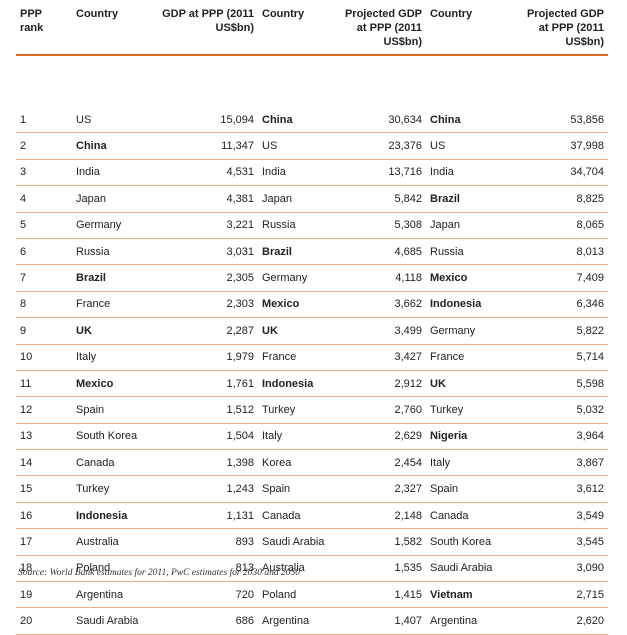 This screenshot has height=635, width=627. What do you see at coordinates (110, 542) in the screenshot?
I see `country-2011-cell: Australia` at bounding box center [110, 542].